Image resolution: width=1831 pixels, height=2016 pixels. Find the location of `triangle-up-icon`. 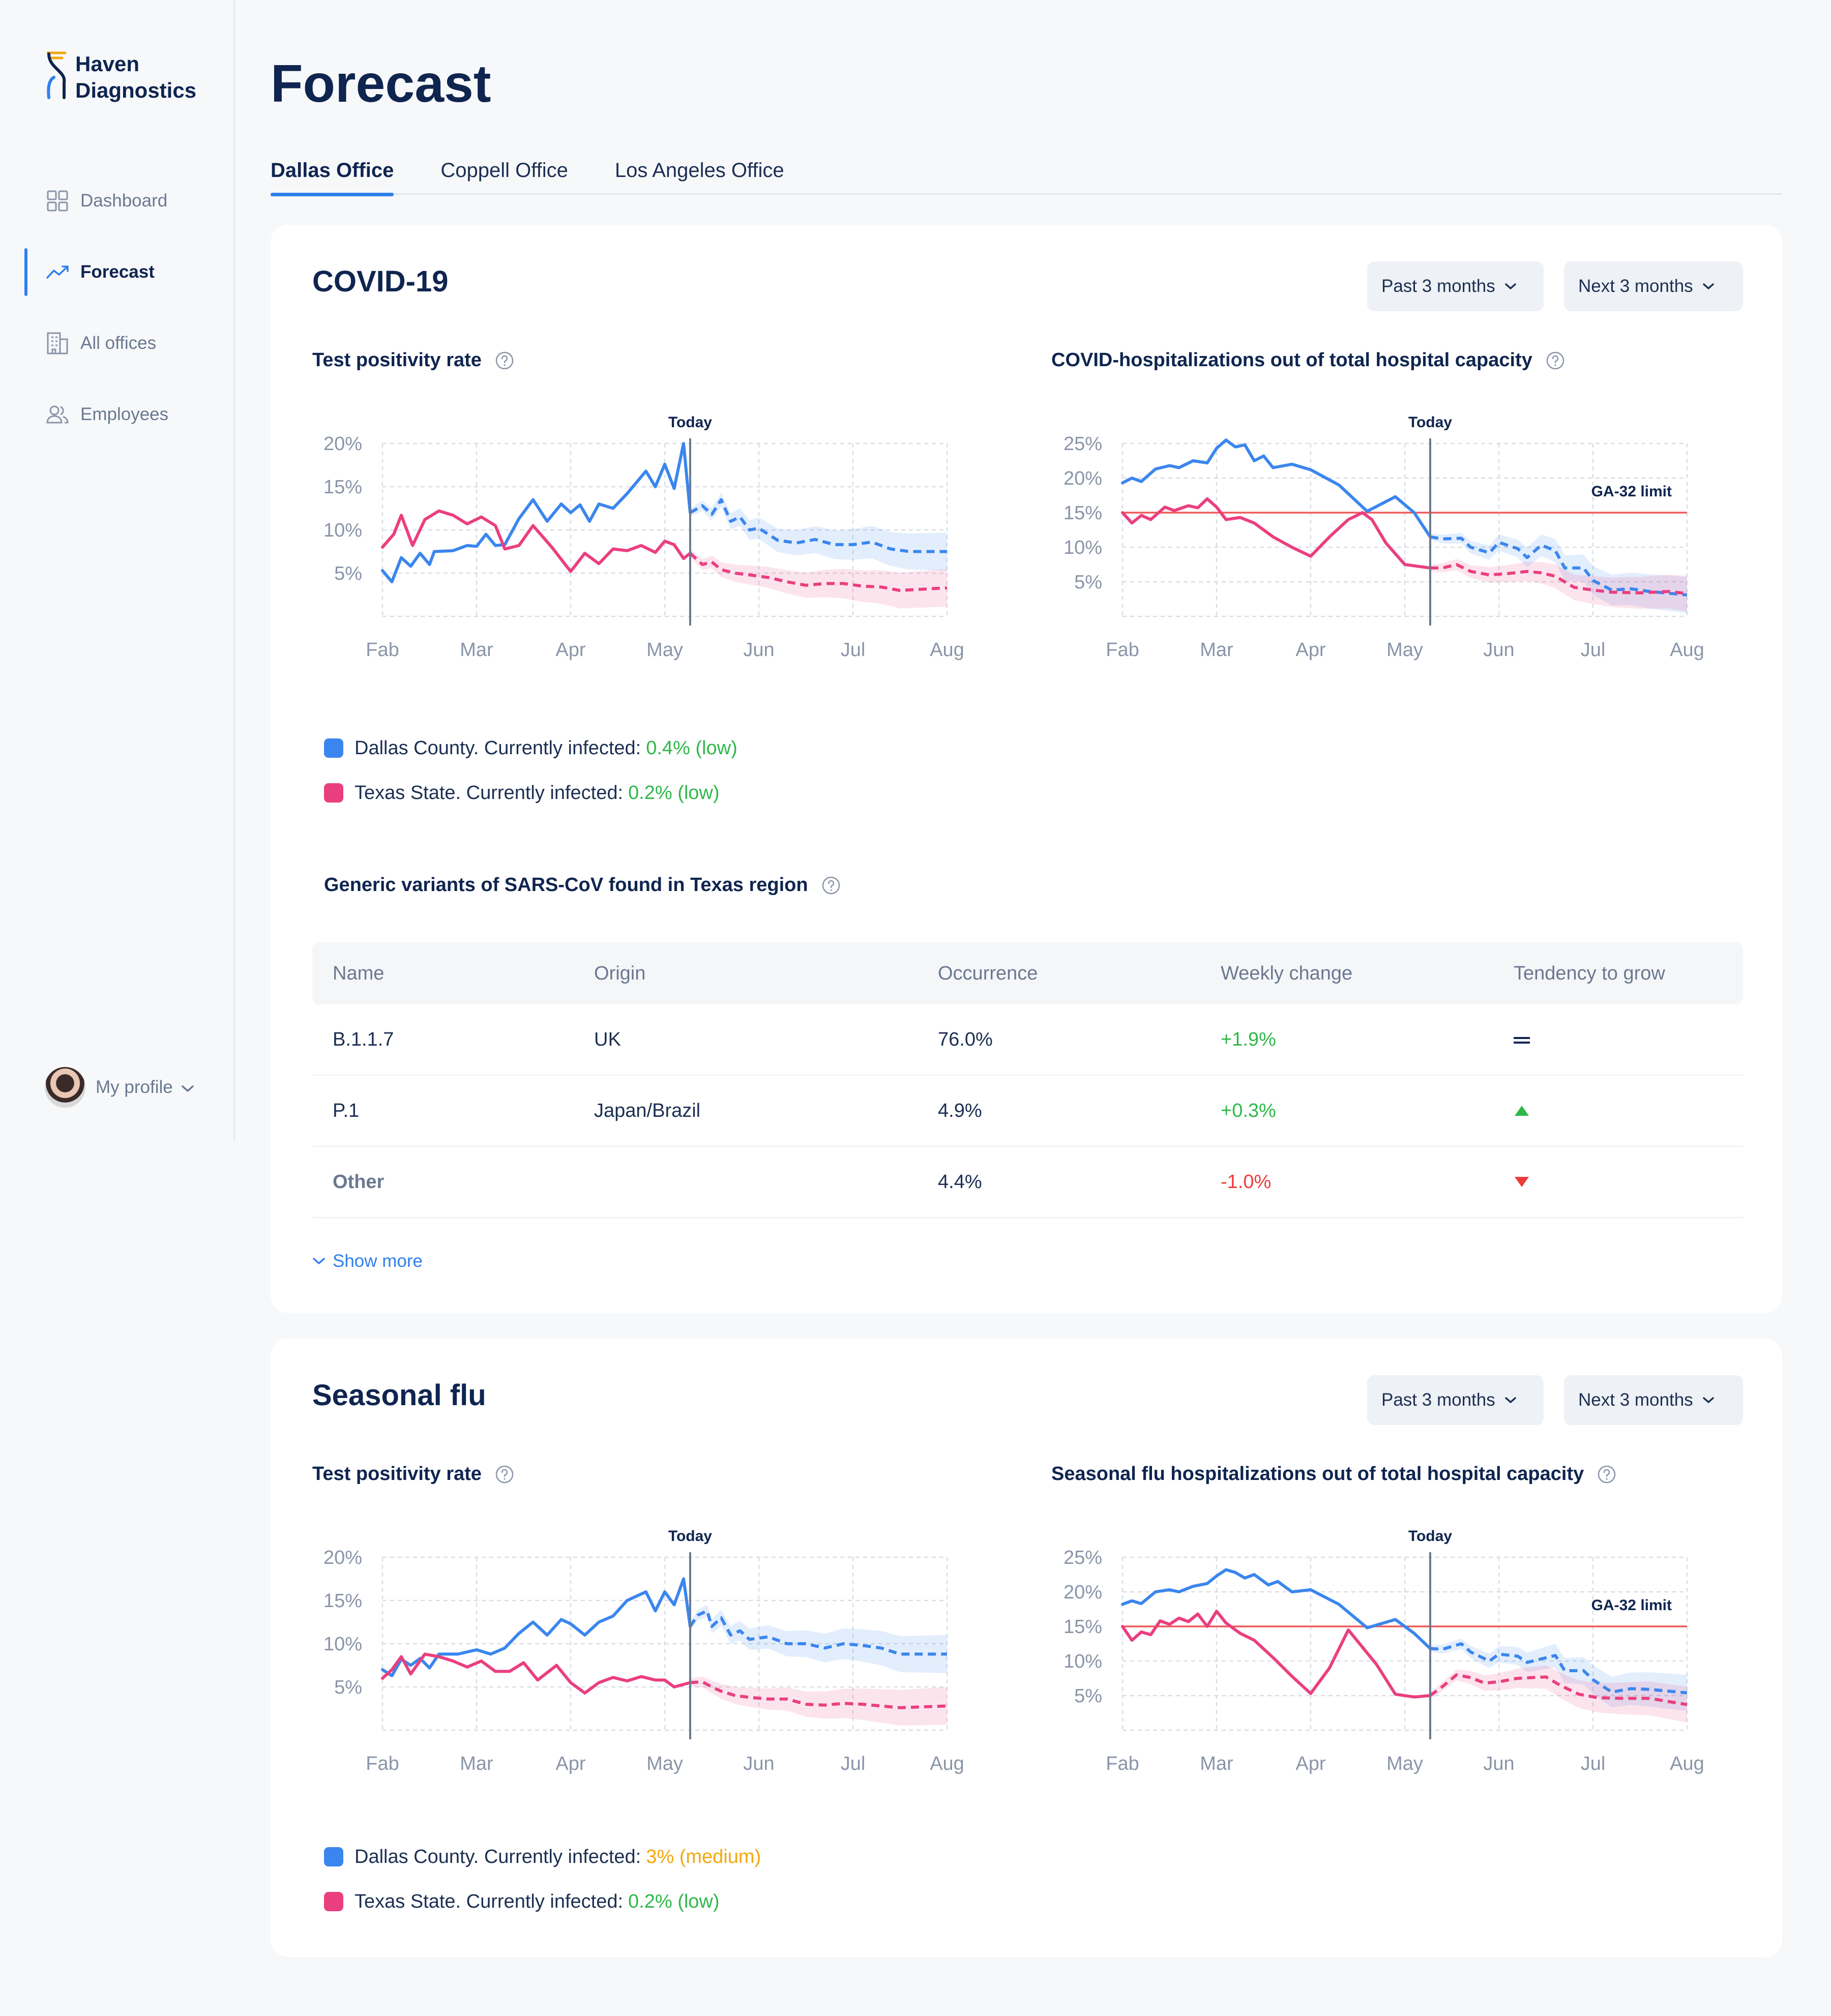

triangle-up-icon is located at coordinates (1522, 1111).